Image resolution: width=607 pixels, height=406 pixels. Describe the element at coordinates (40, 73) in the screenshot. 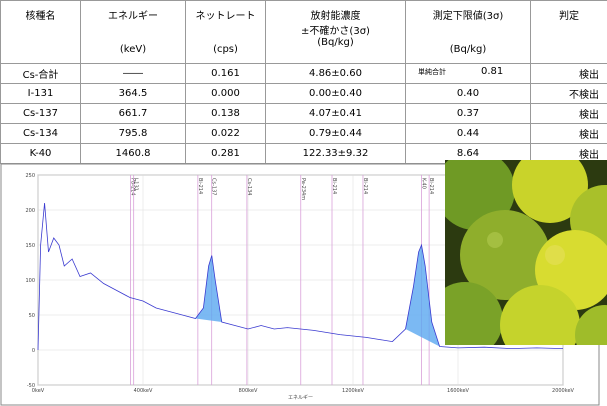

I see `cell: Cs-合計` at that location.